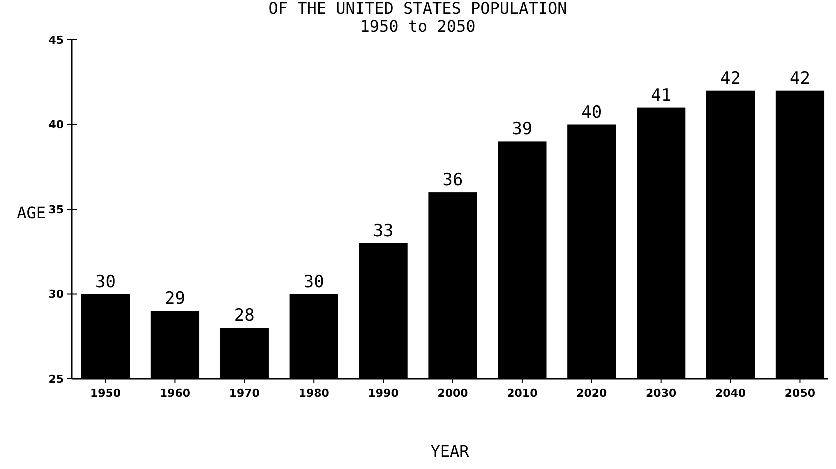  I want to click on x-tick-label: 2000, so click(453, 393).